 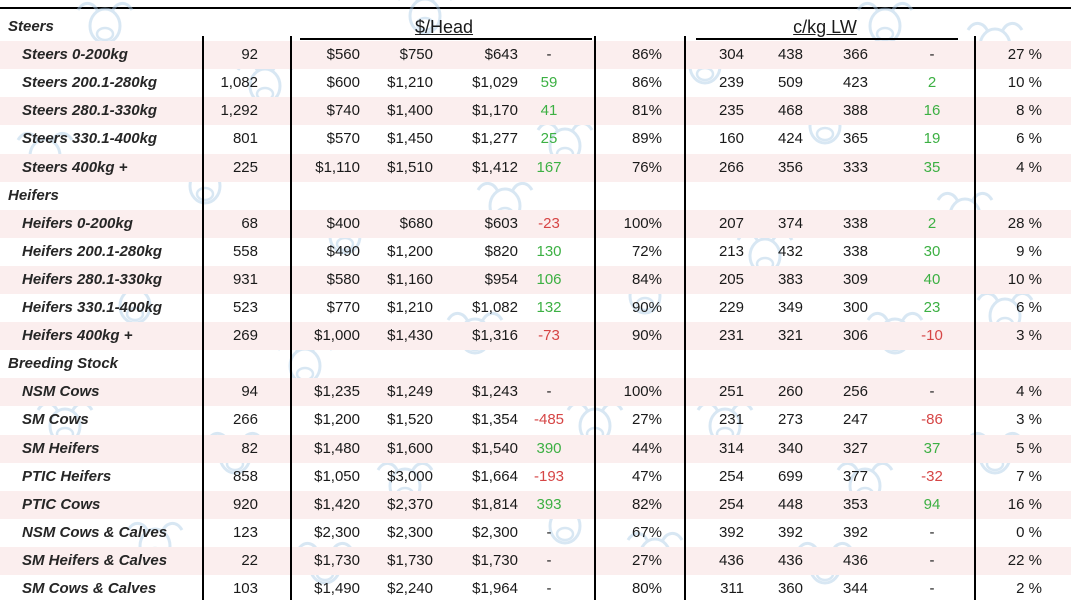 I want to click on cell-share: 22 %, so click(x=1024, y=560).